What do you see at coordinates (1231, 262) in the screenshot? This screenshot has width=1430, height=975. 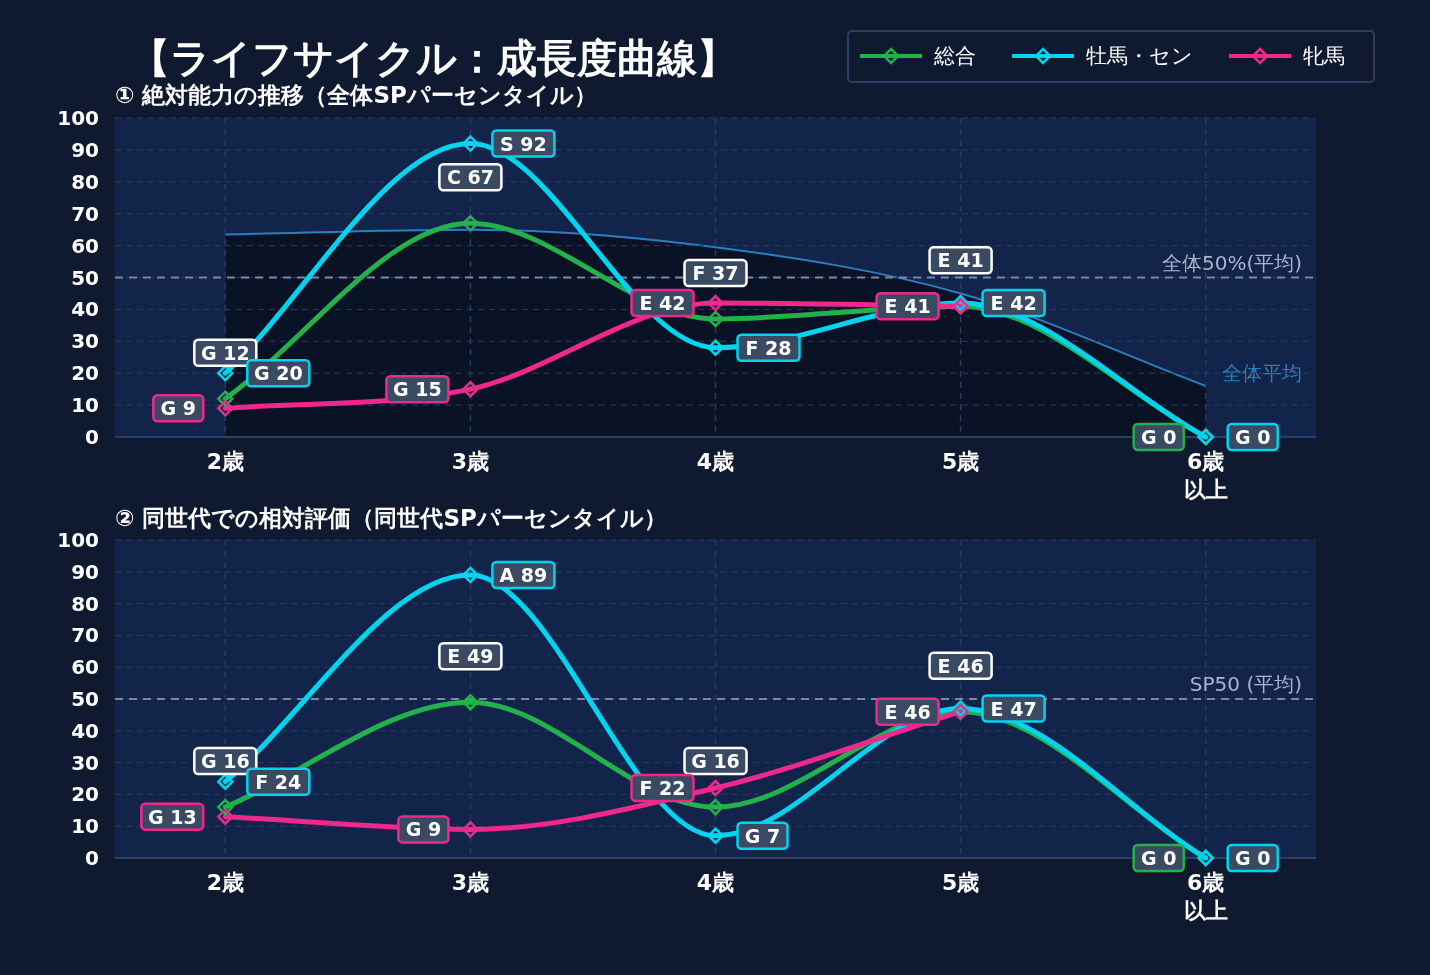 I see `ref-line-label: 全体50%(平均)` at bounding box center [1231, 262].